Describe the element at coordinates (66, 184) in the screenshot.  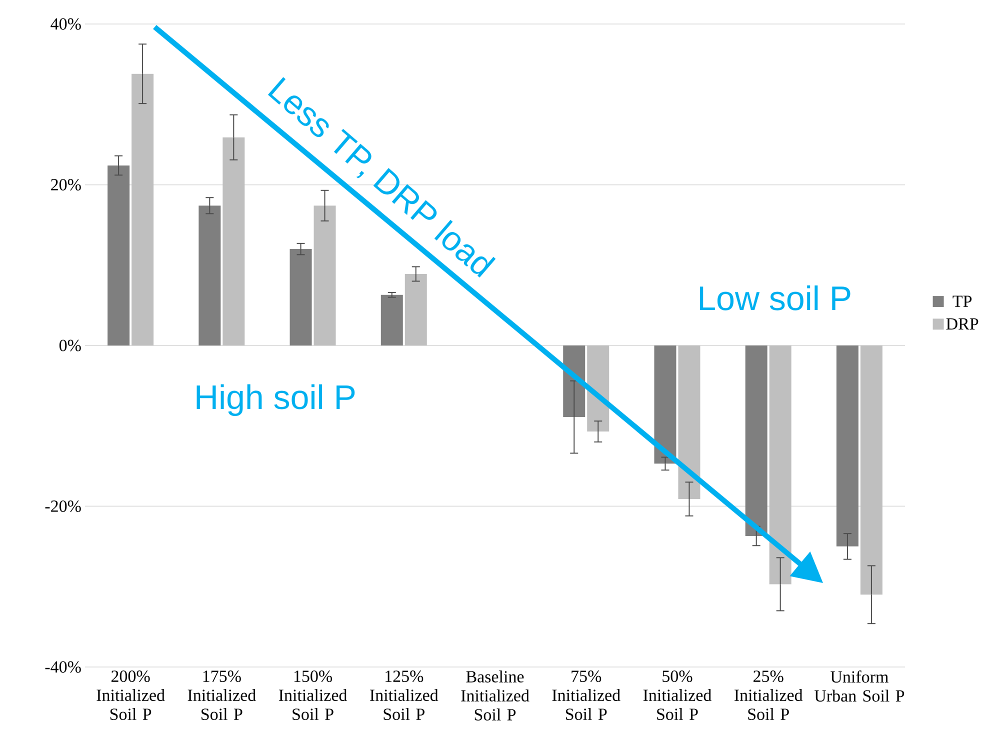
I see `y-tick-label: 20%` at that location.